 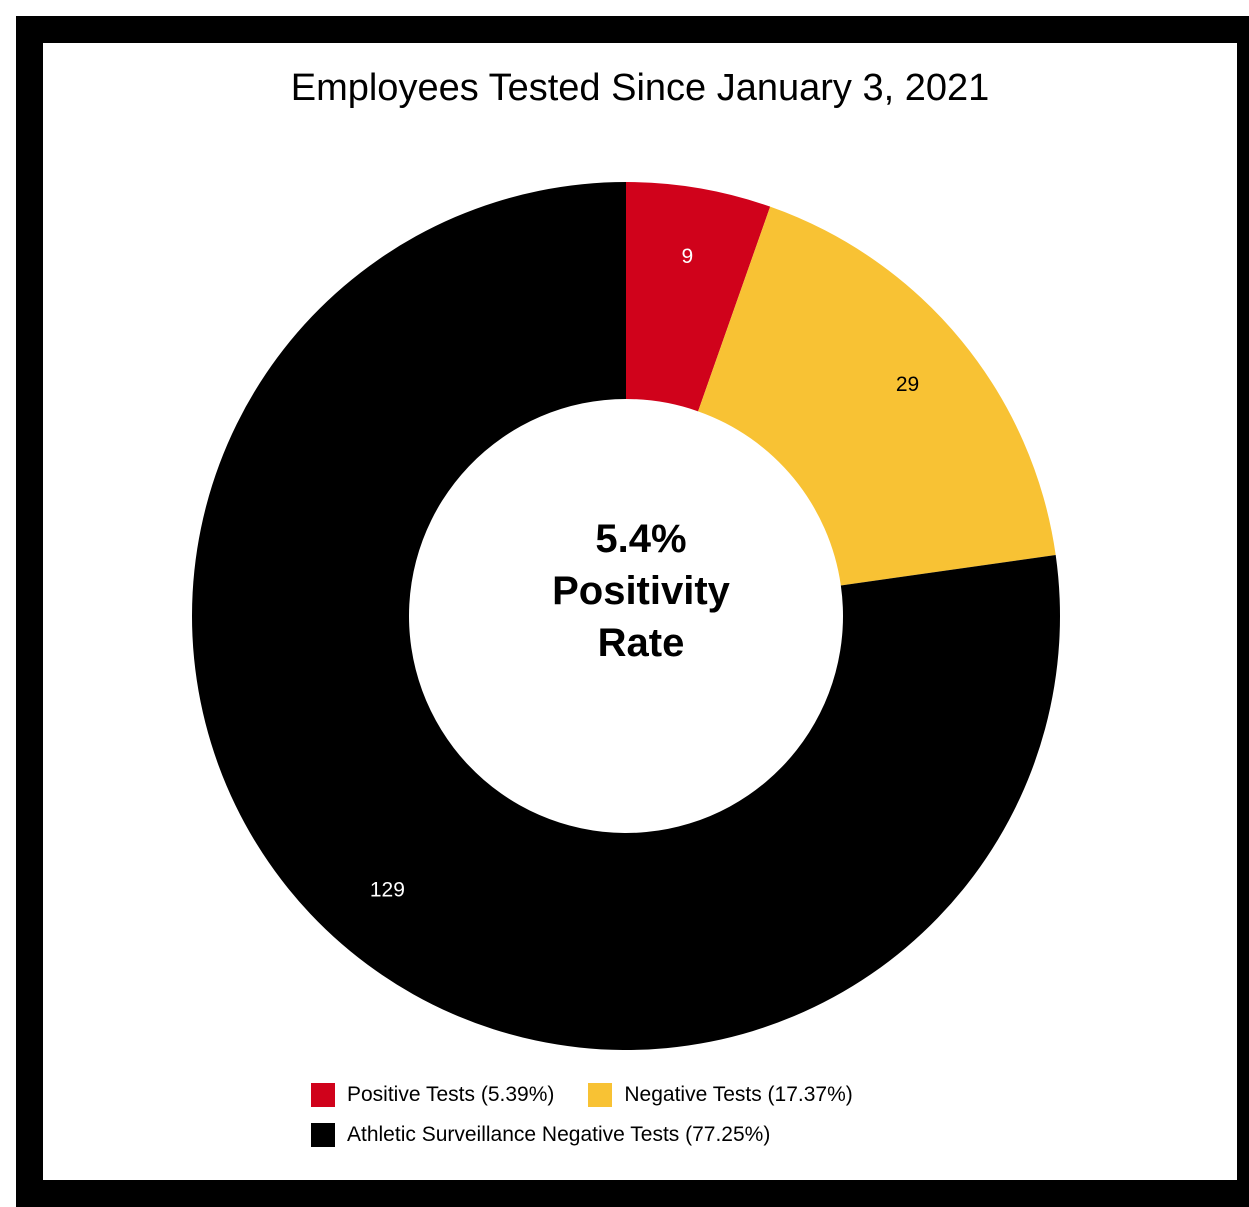 What do you see at coordinates (640, 88) in the screenshot?
I see `chart-title: Employees Tested Since January 3, 2021` at bounding box center [640, 88].